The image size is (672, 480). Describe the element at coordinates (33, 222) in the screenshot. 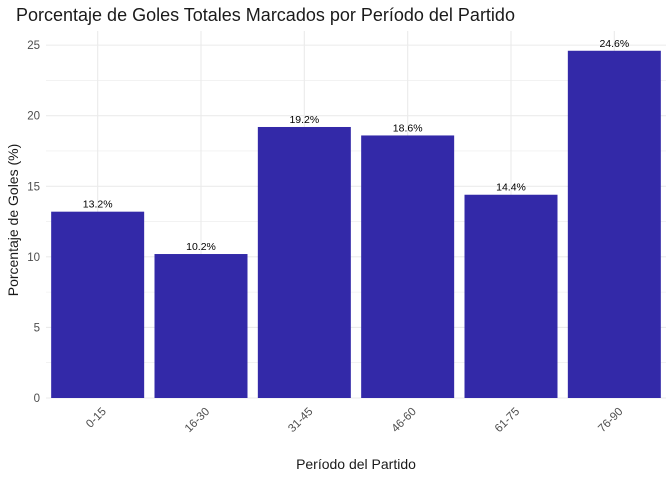

I see `y-axis-ticks: 0 5 10 15 20 25` at that location.